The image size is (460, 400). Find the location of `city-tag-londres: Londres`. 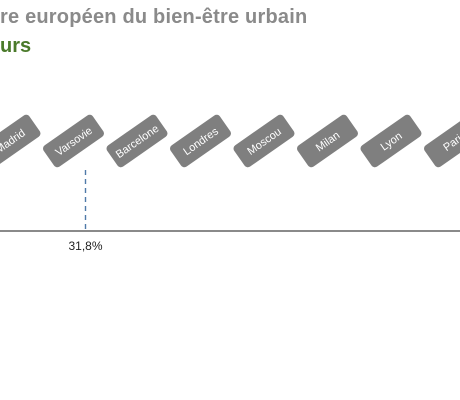

city-tag-londres: Londres is located at coordinates (200, 141).